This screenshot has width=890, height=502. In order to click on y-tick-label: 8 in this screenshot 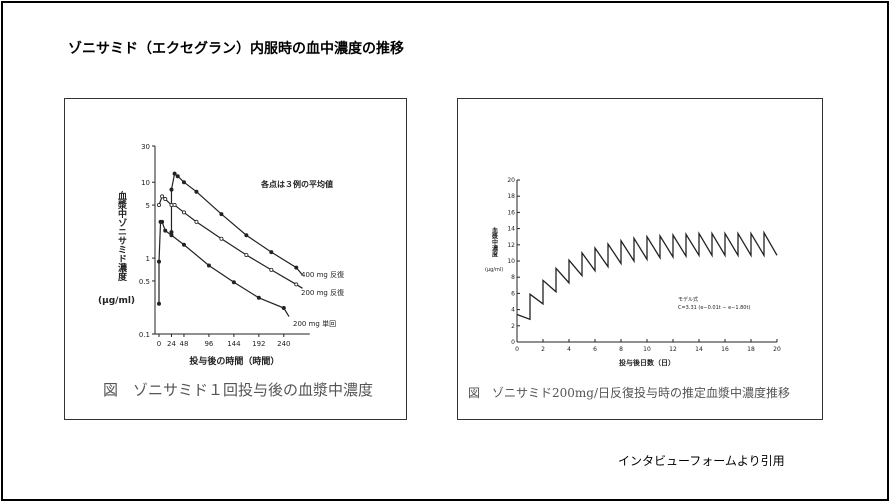, I will do `click(513, 277)`.